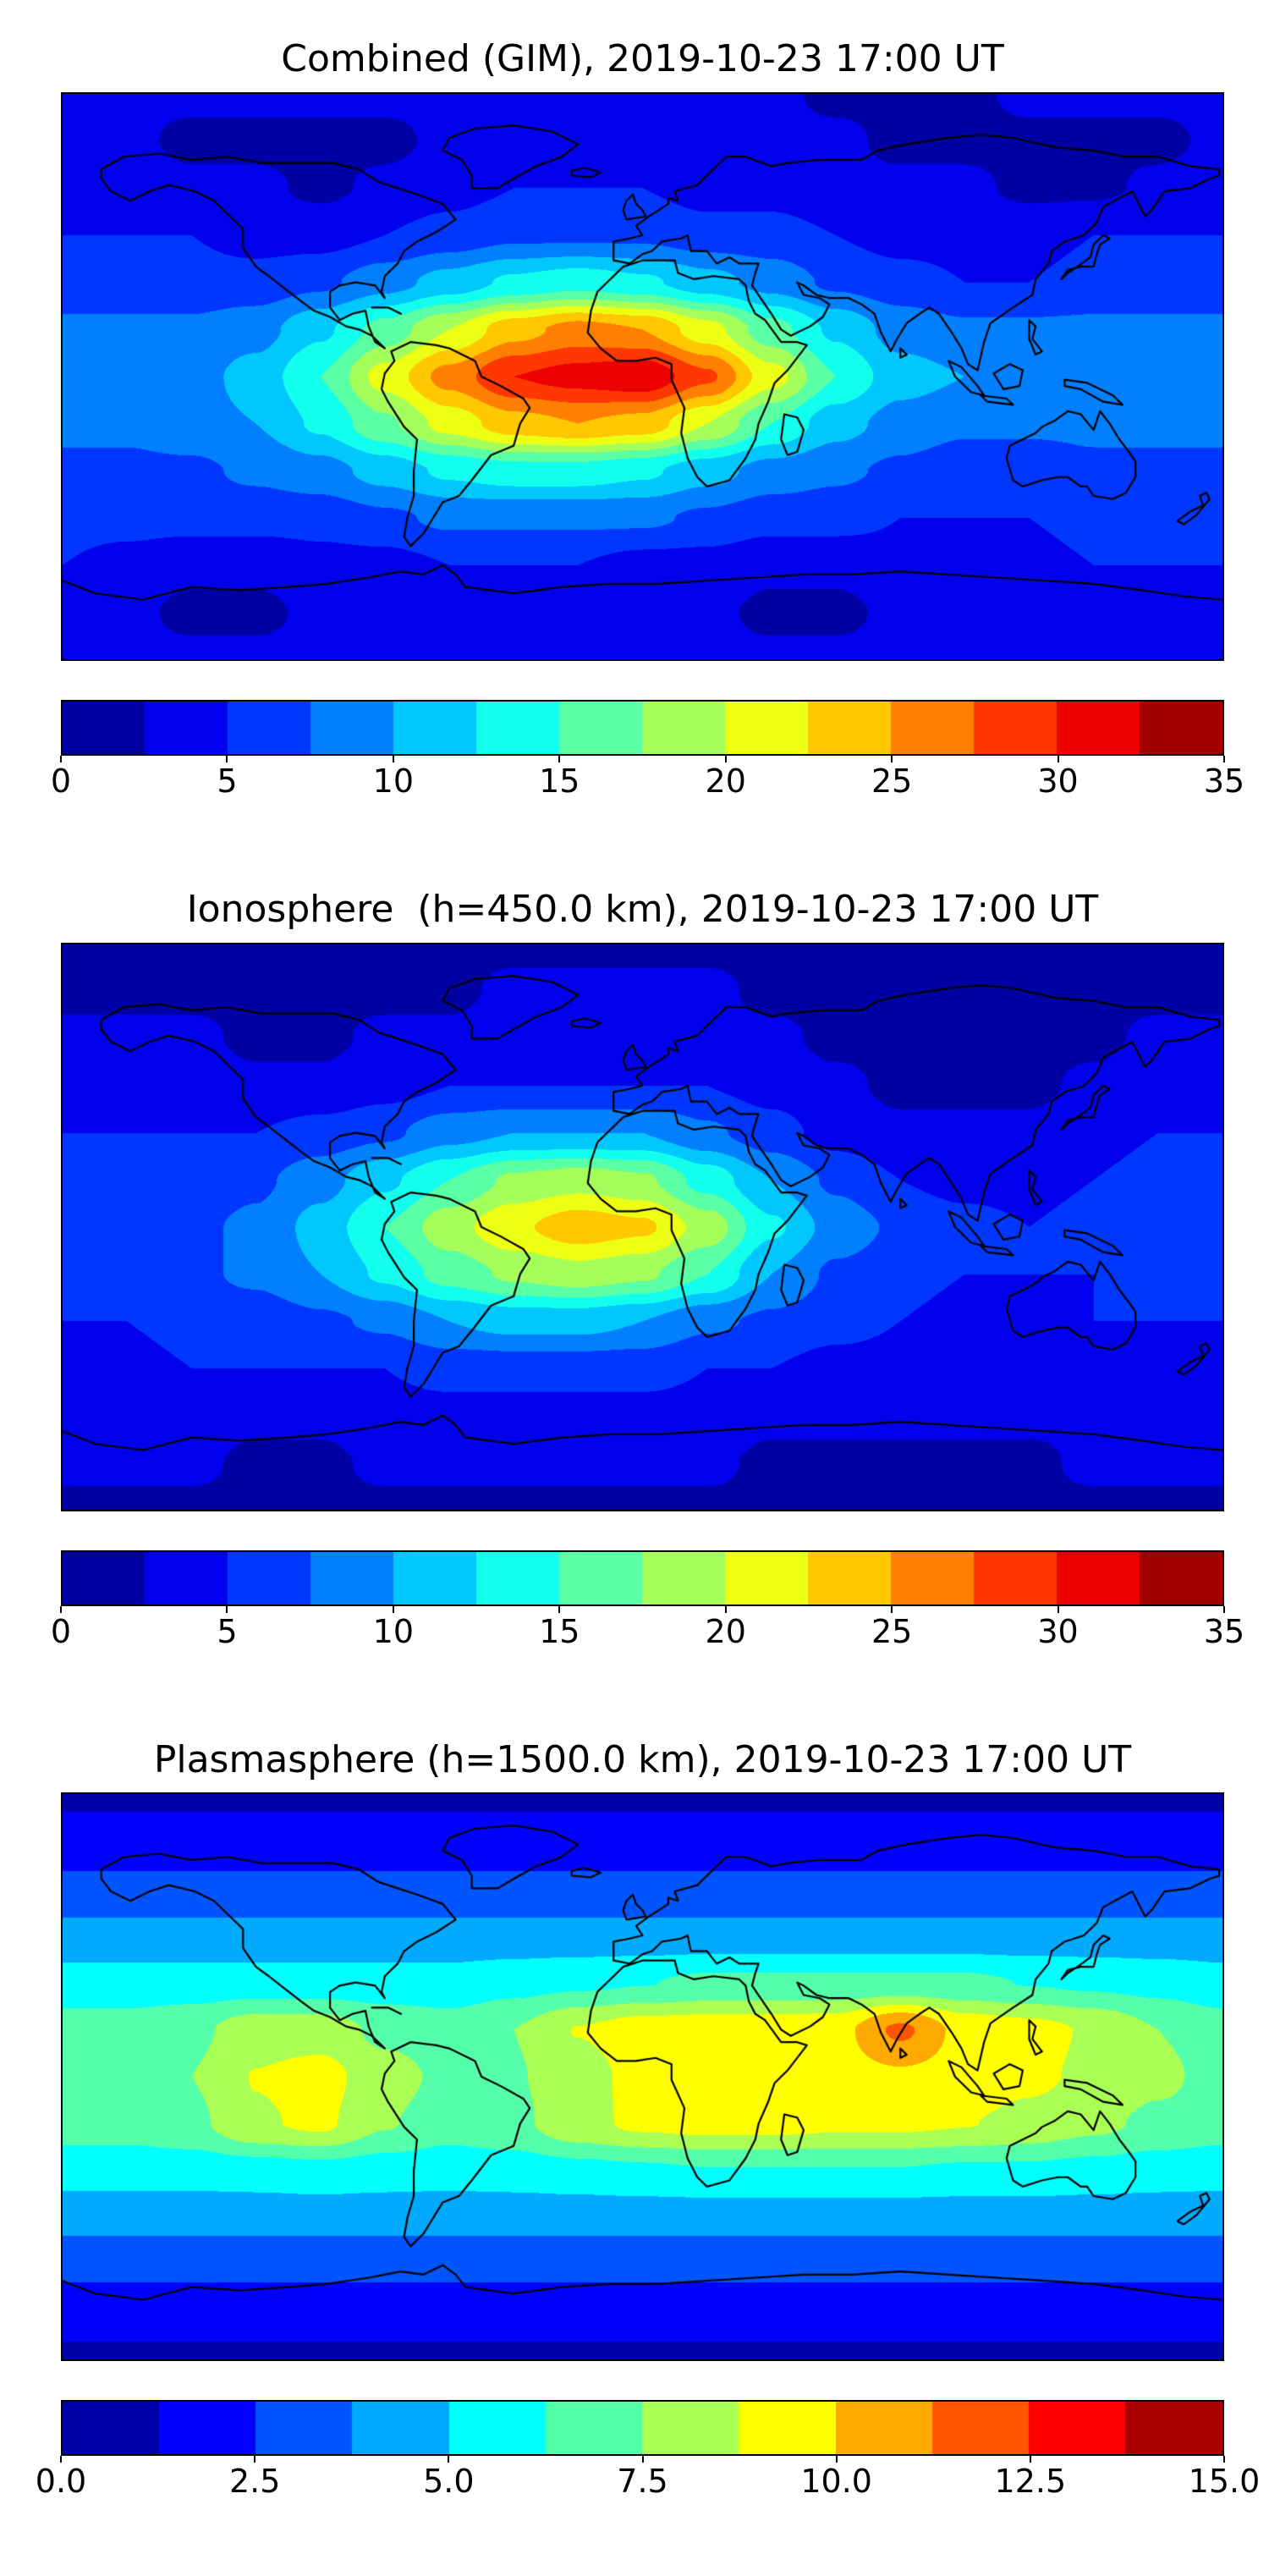  I want to click on colorbar-tick-label: 2.5, so click(254, 2482).